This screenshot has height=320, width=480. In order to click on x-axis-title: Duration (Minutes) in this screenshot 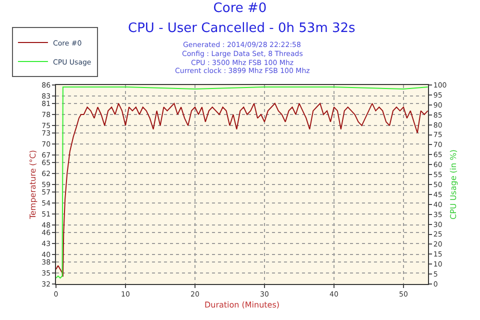, I will do `click(242, 305)`.